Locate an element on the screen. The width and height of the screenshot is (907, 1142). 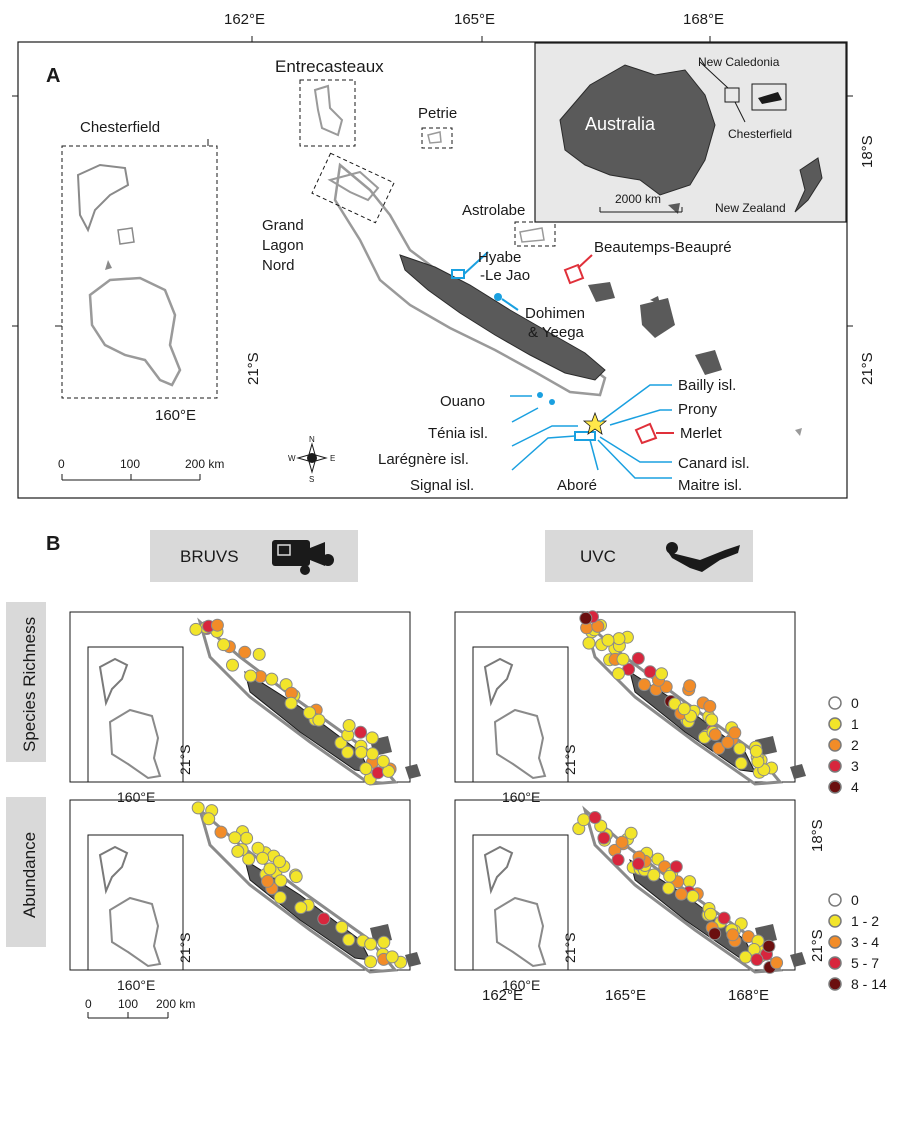
label-astrolabe: Astrolabe is located at coordinates (493, 210).